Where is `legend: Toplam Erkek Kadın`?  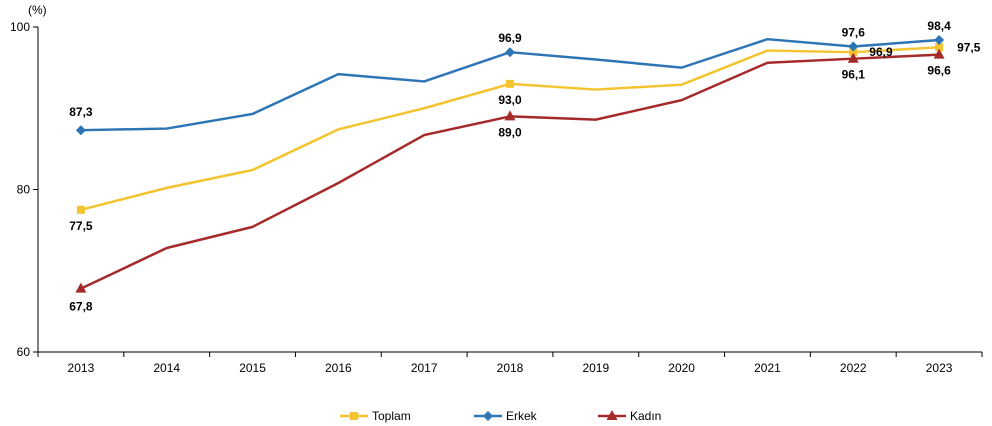 legend: Toplam Erkek Kadın is located at coordinates (500, 416).